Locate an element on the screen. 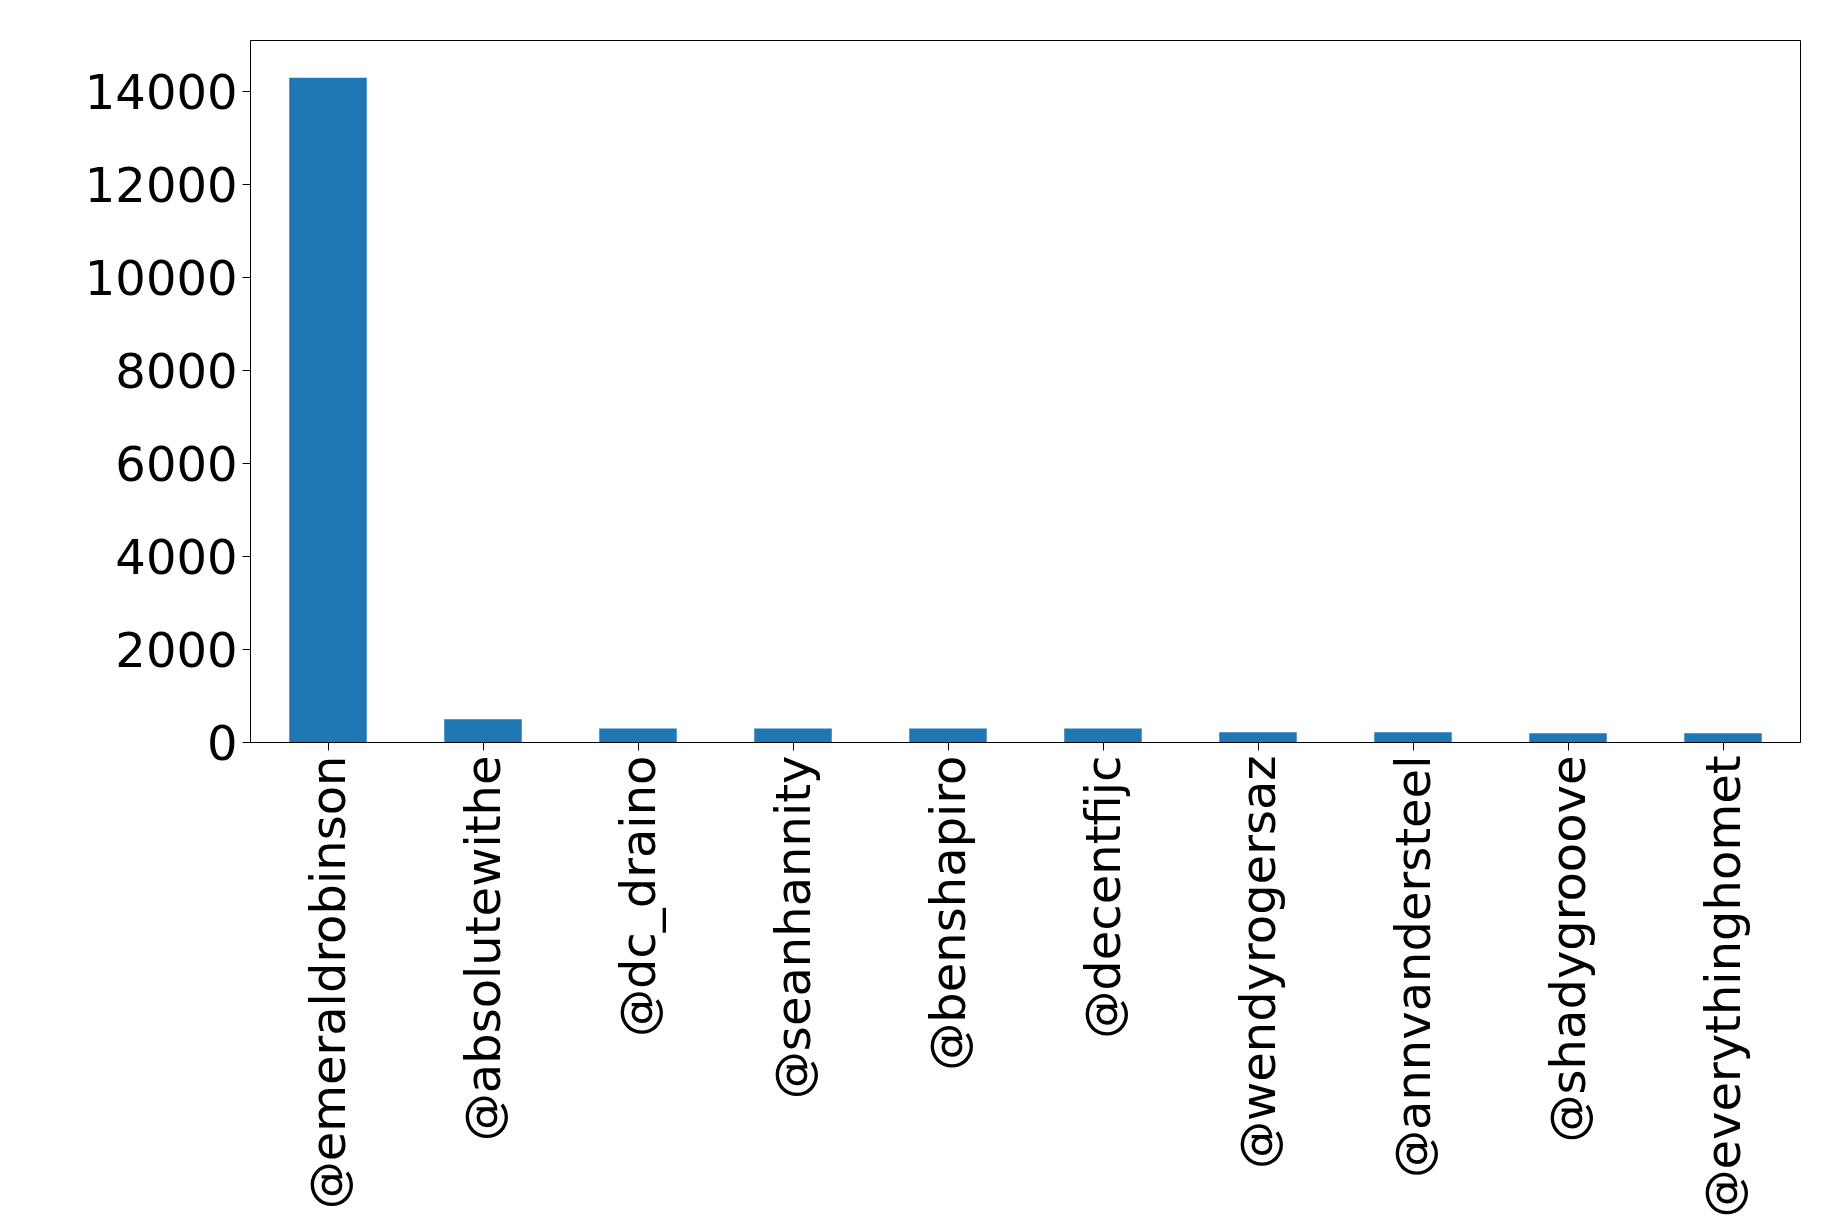 This screenshot has width=1838, height=1229. x-tick-label: @decentfijc is located at coordinates (1103, 897).